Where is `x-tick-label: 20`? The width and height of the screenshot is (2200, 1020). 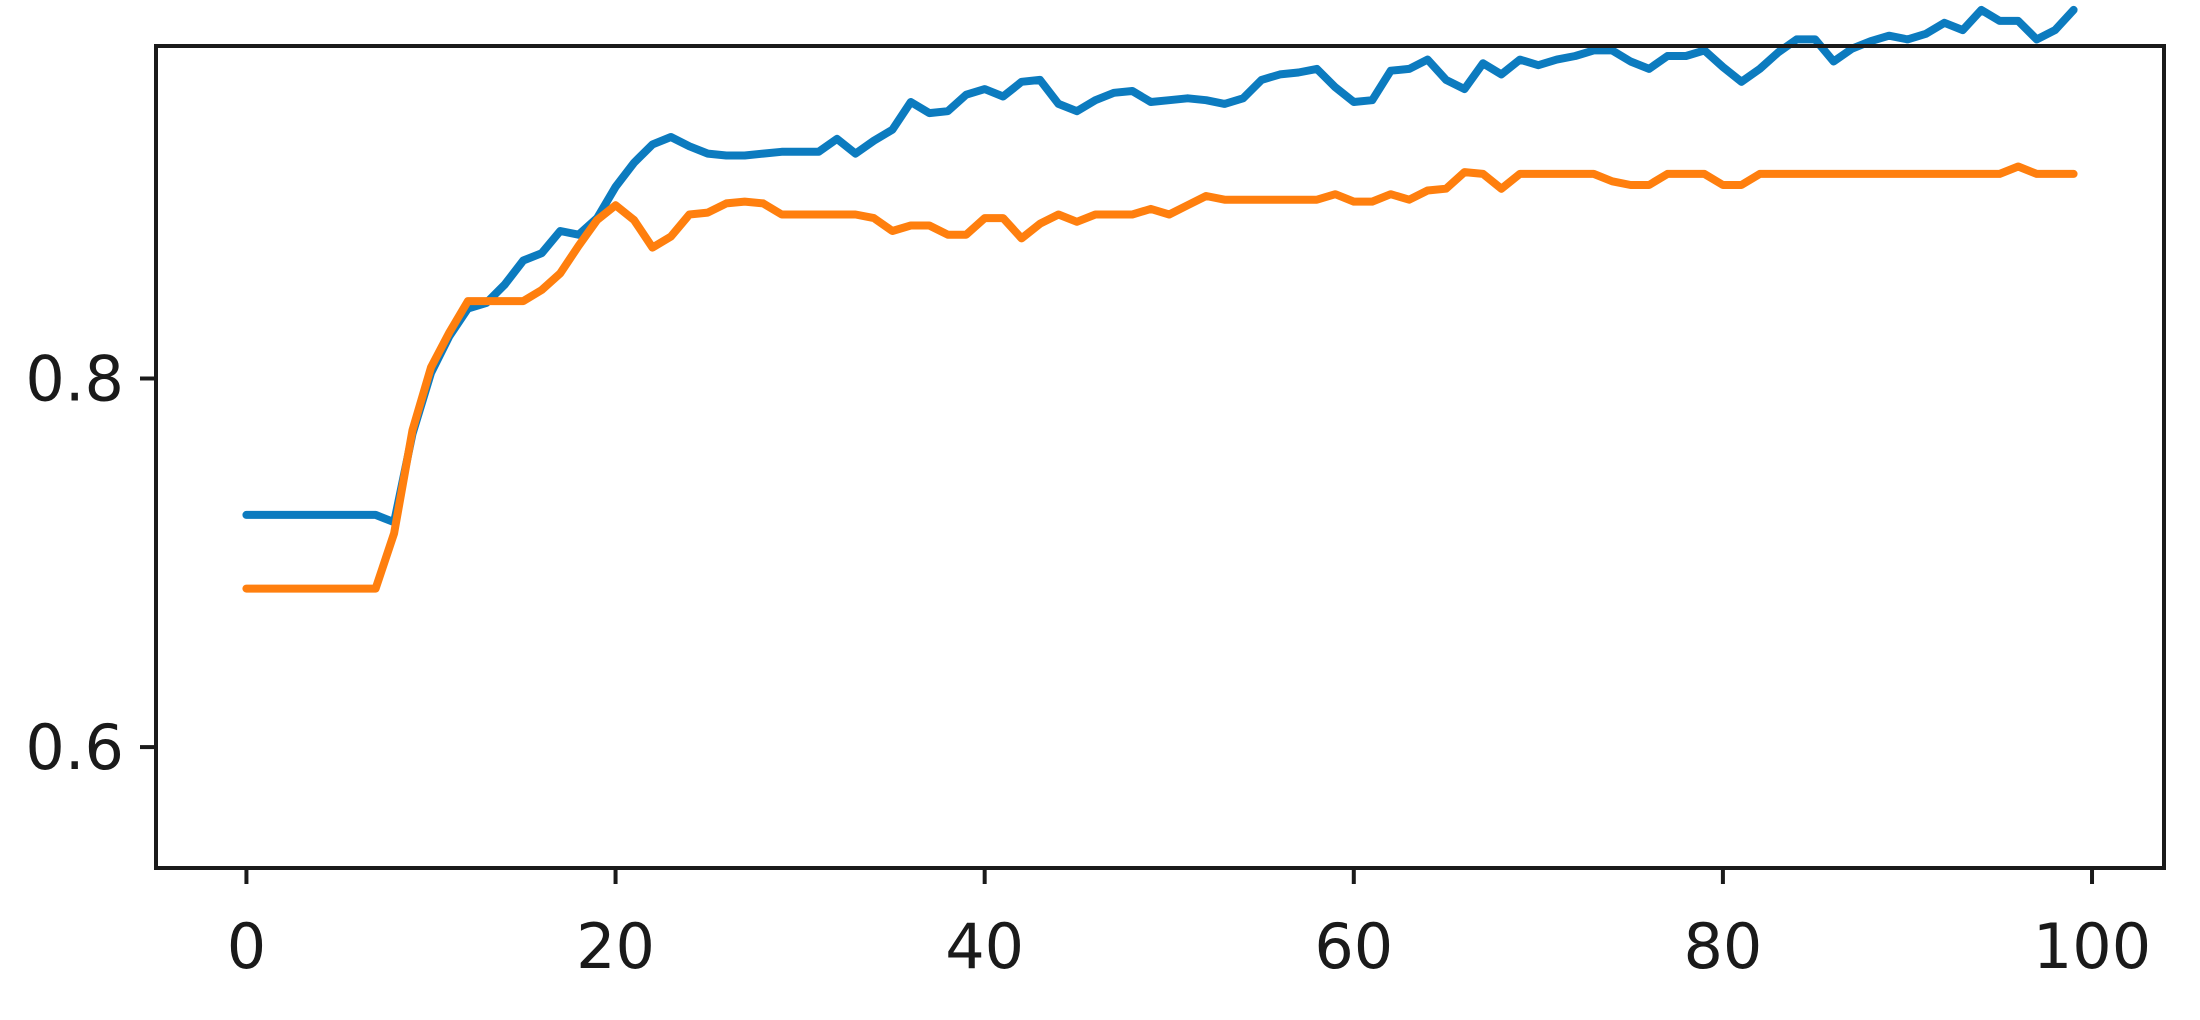
x-tick-label: 20 is located at coordinates (615, 946).